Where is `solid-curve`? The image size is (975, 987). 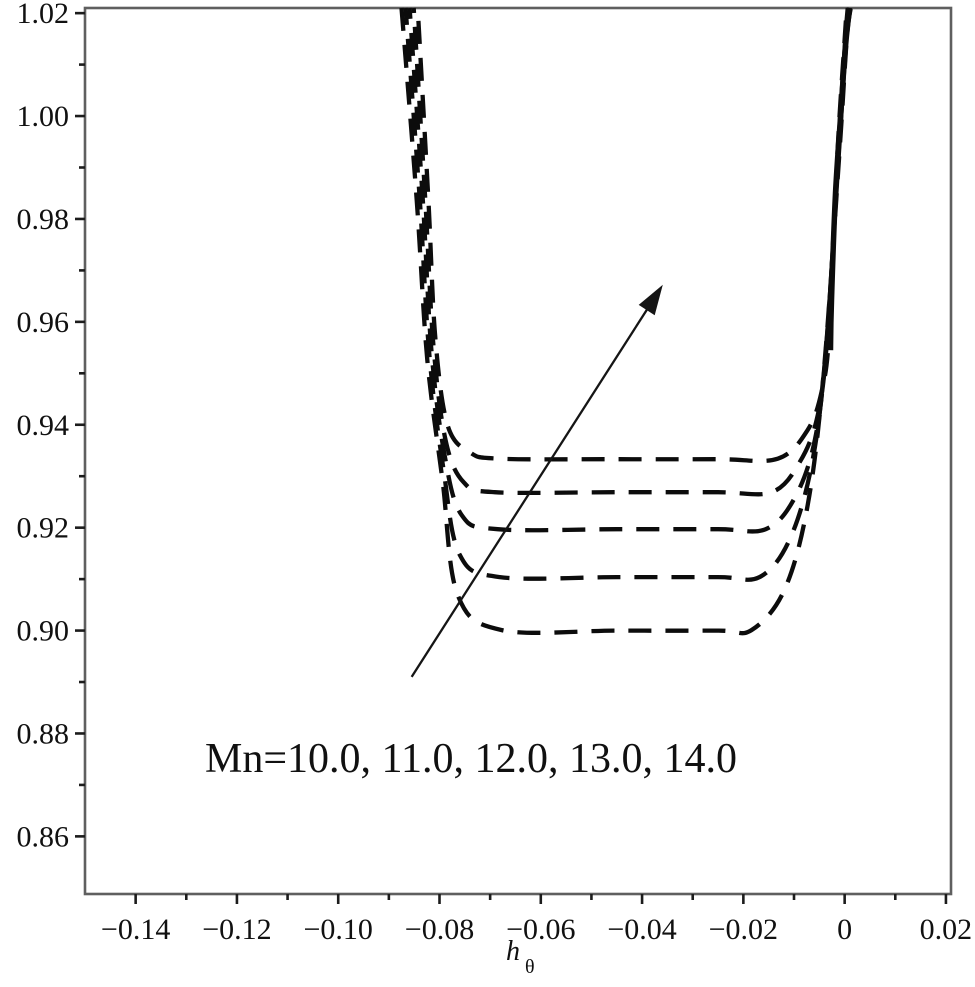
solid-curve is located at coordinates (840, 179).